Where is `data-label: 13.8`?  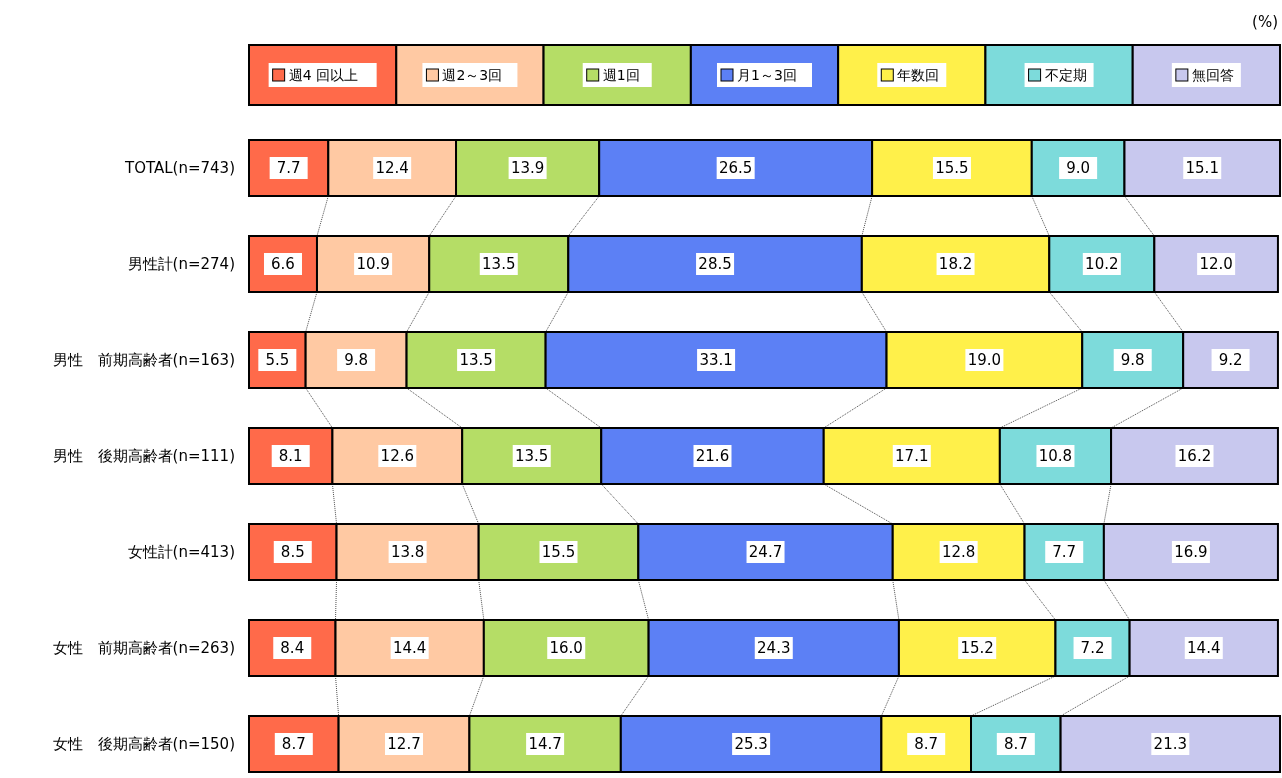 data-label: 13.8 is located at coordinates (407, 552).